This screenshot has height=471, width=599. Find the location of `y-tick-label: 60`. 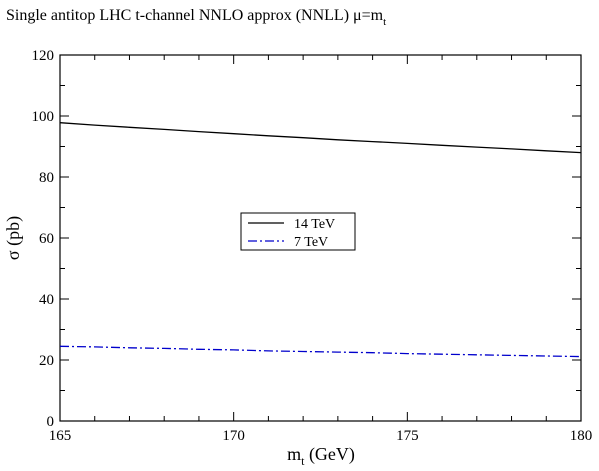

y-tick-label: 60 is located at coordinates (46, 239).